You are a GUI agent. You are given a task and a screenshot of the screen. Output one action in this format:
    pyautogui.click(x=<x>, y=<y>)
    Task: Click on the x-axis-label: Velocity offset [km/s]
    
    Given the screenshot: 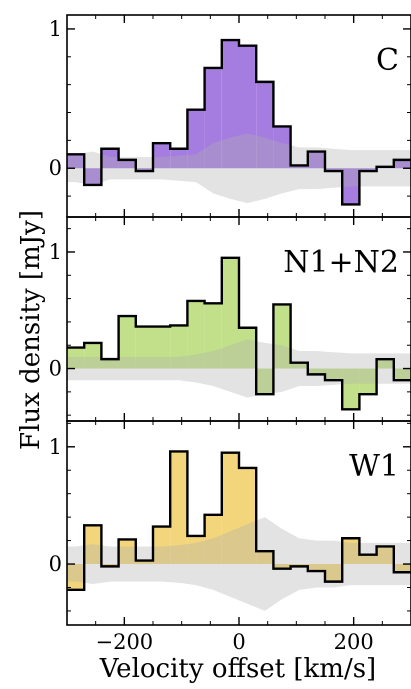 What is the action you would take?
    pyautogui.click(x=237, y=669)
    